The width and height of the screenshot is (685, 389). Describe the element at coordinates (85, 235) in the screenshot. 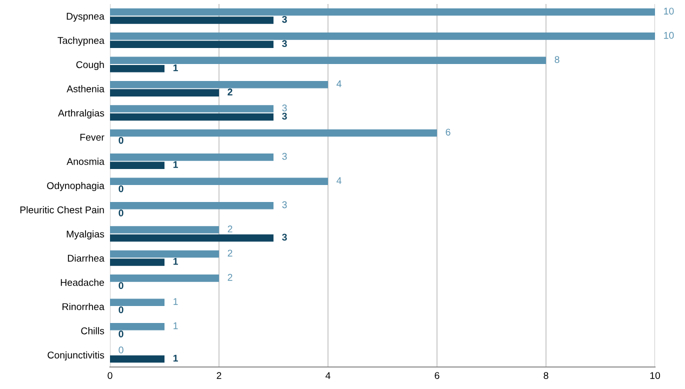

I see `y-tick-label: Myalgias` at that location.